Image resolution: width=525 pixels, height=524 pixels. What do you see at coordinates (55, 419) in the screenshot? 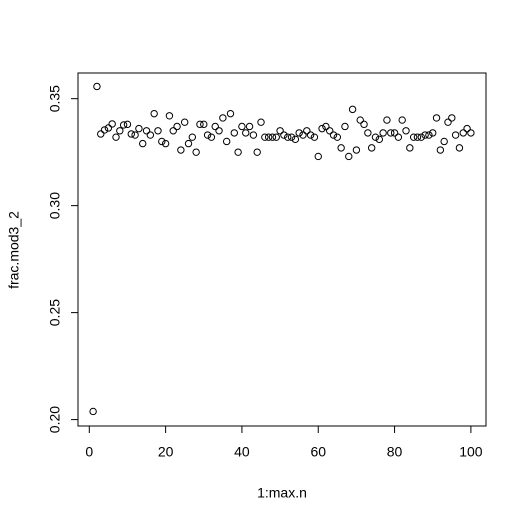
I see `y-tick-label: 0.20` at bounding box center [55, 419].